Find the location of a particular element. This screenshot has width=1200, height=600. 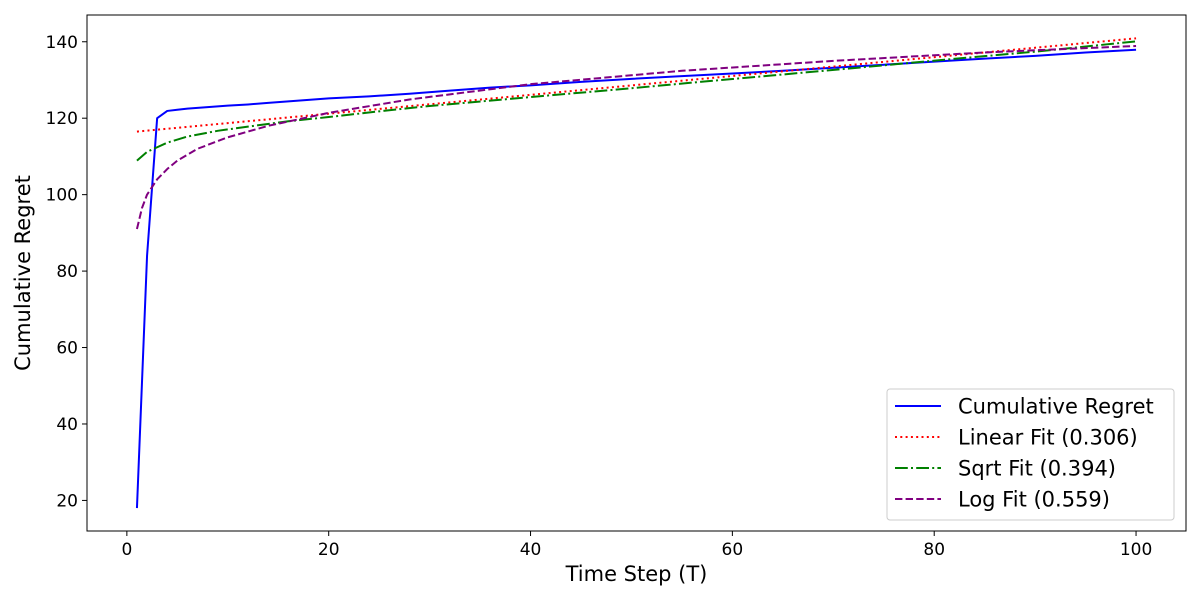

x-tick-label: 20 is located at coordinates (329, 550).